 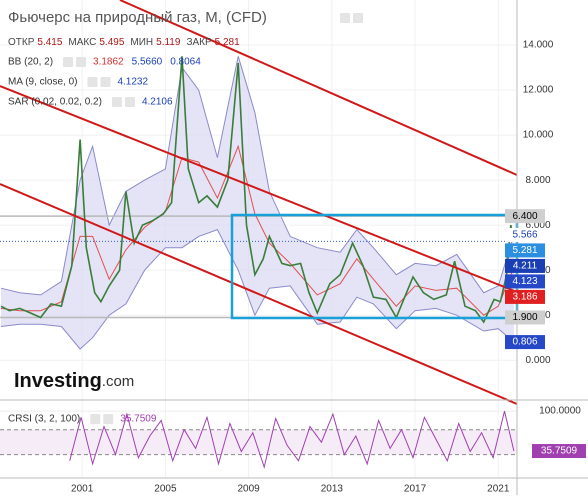 What do you see at coordinates (537, 225) in the screenshot?
I see `y-tick-label: 6.000` at bounding box center [537, 225].